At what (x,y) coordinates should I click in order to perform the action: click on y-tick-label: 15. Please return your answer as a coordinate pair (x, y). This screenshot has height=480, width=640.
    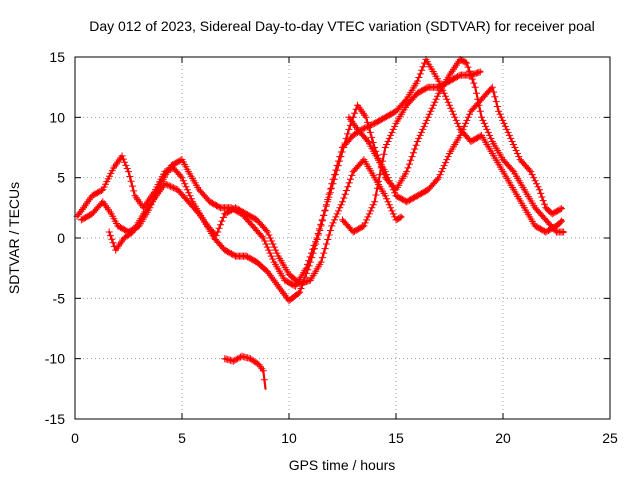
    Looking at the image, I should click on (57, 57).